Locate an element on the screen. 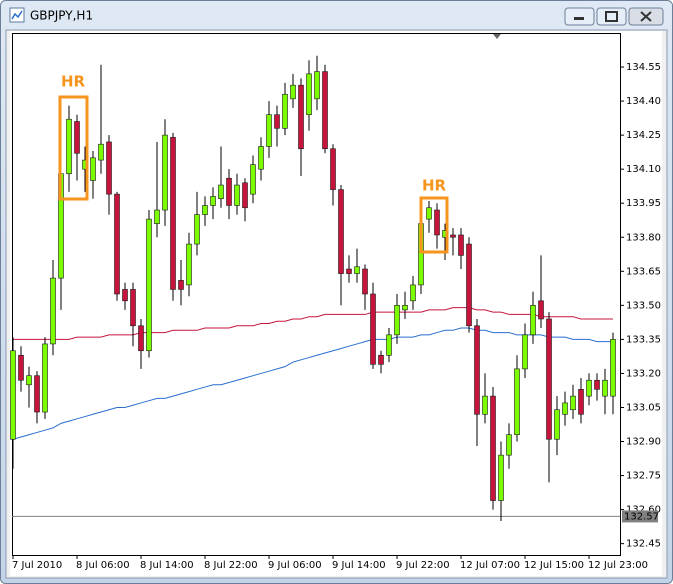 Image resolution: width=673 pixels, height=584 pixels. window-icon-glyph is located at coordinates (17, 15).